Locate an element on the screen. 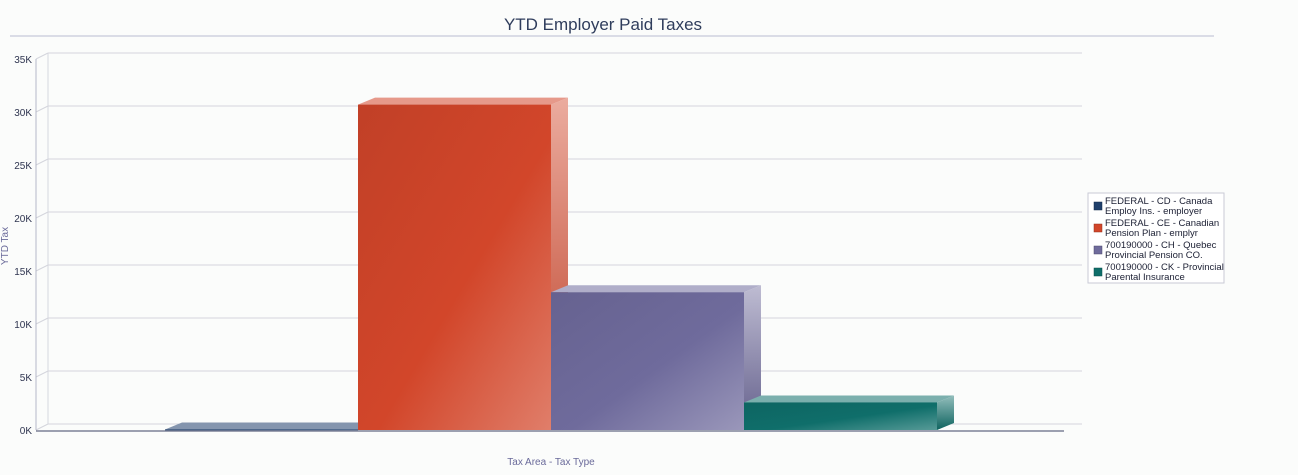  legend-label: Pension Plan - emplyr is located at coordinates (1151, 233).